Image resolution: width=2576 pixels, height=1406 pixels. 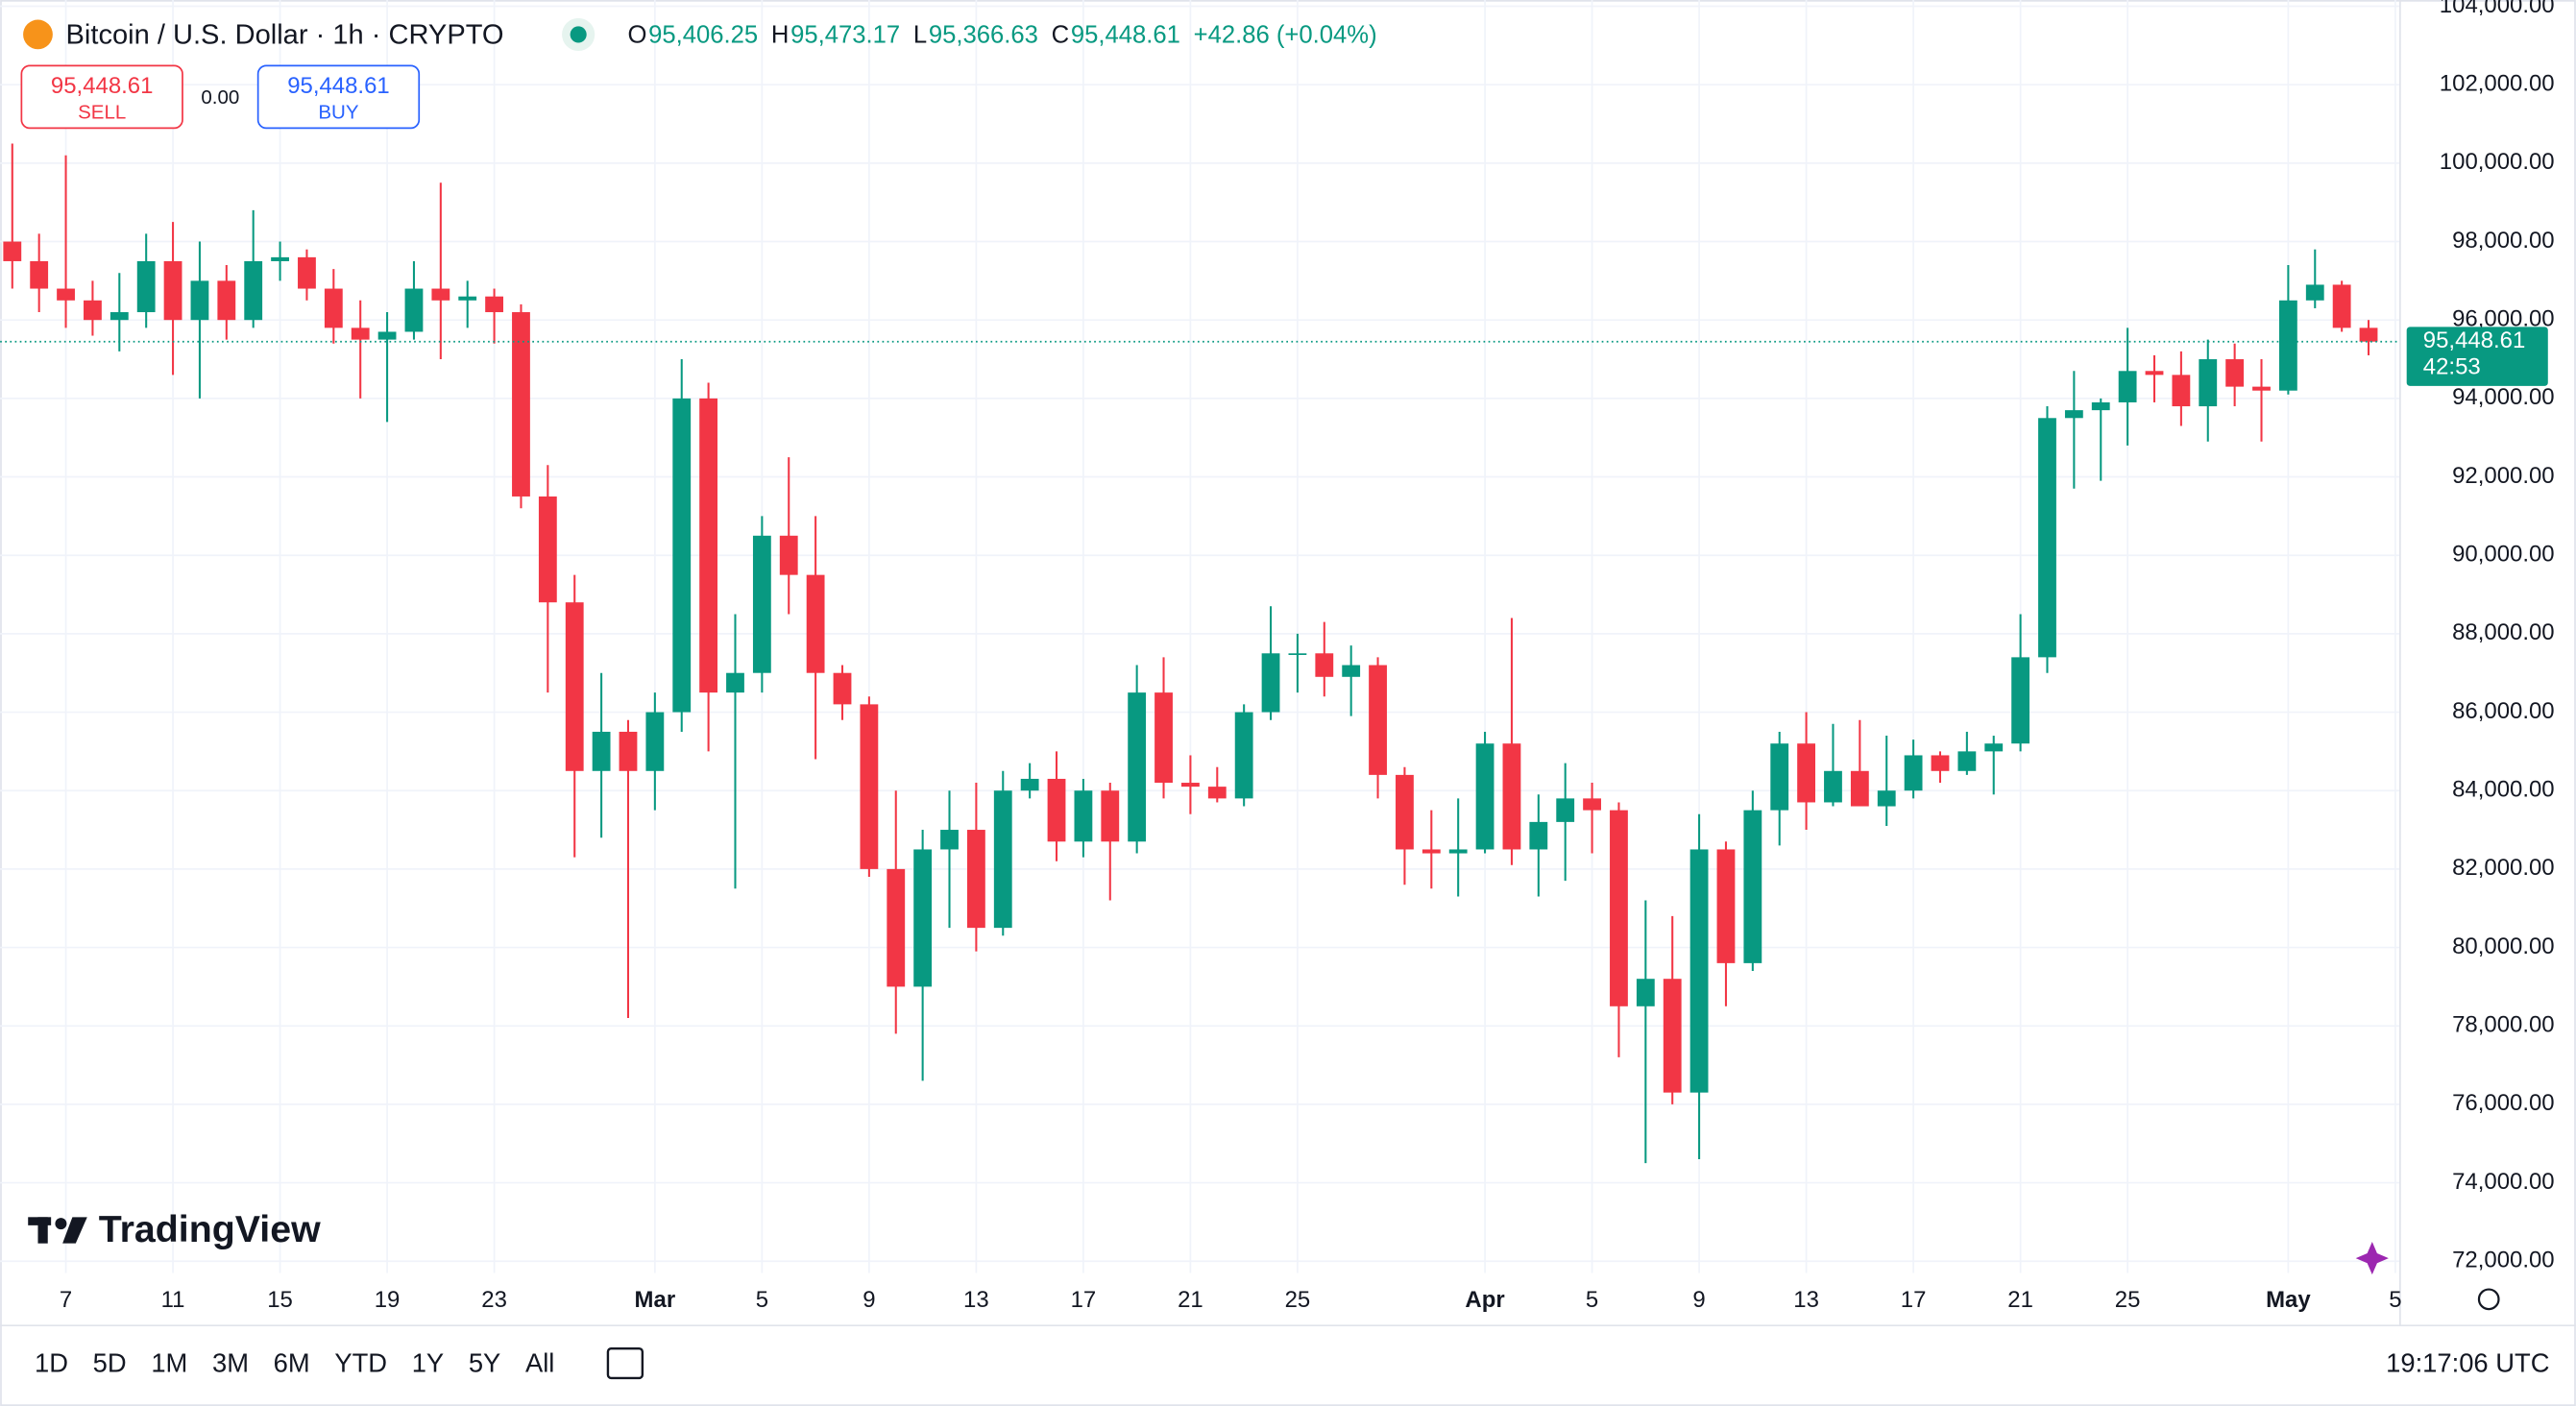 What do you see at coordinates (2503, 790) in the screenshot?
I see `y-tick-label: 84,000.00` at bounding box center [2503, 790].